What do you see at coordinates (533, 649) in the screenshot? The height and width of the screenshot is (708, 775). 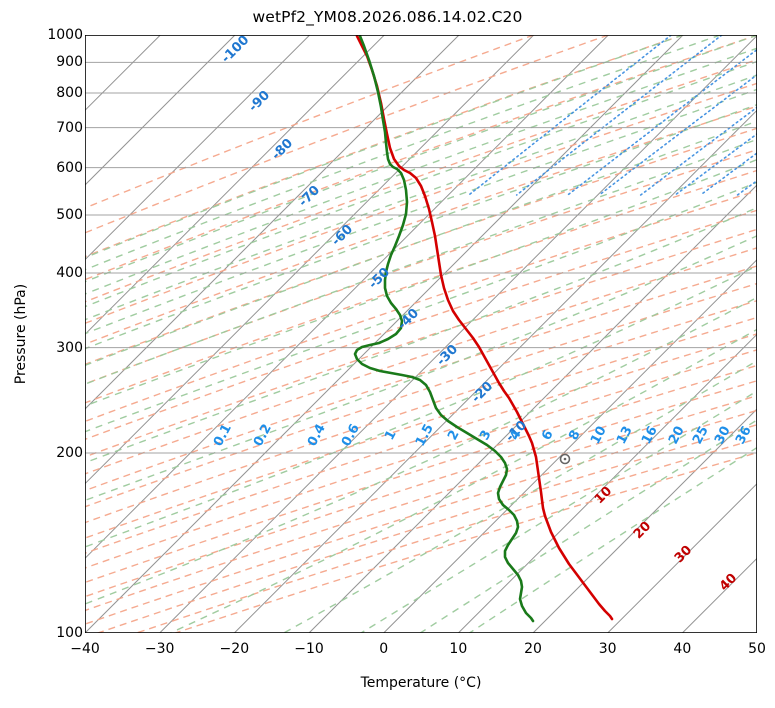 I see `x-axis-tick-label: 20` at bounding box center [533, 649].